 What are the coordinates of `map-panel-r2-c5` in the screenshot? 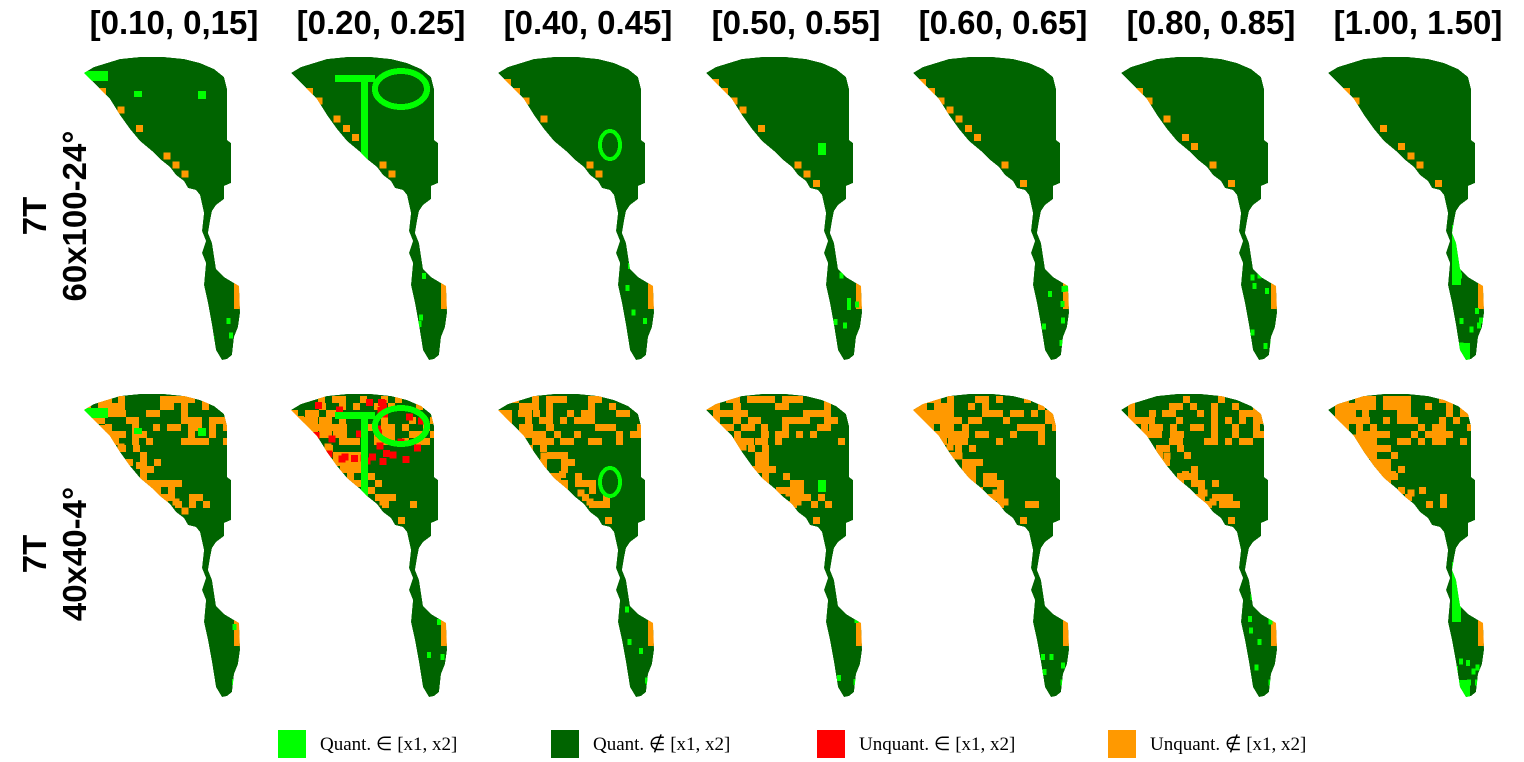 It's located at (1013, 554).